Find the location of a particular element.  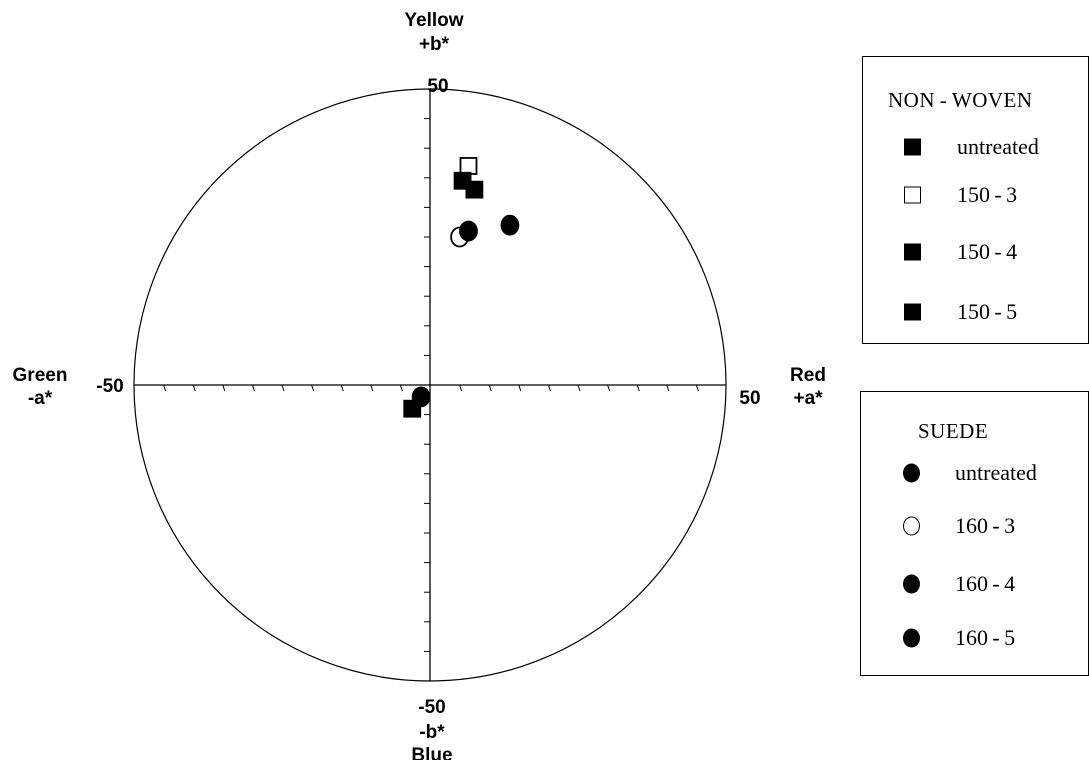

data-points is located at coordinates (461, 287).